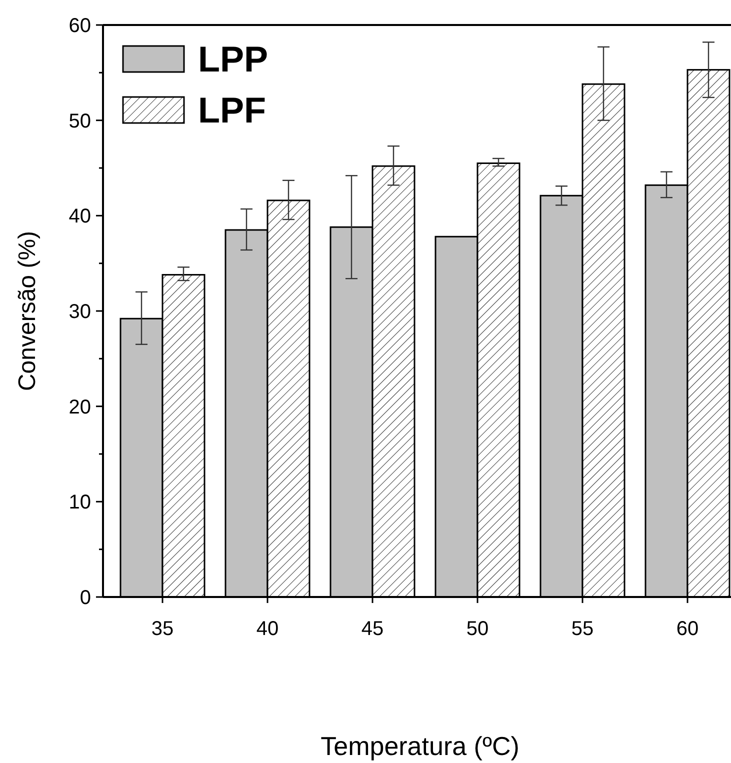 This screenshot has width=731, height=763. Describe the element at coordinates (79, 503) in the screenshot. I see `y-tick-label: 10` at that location.